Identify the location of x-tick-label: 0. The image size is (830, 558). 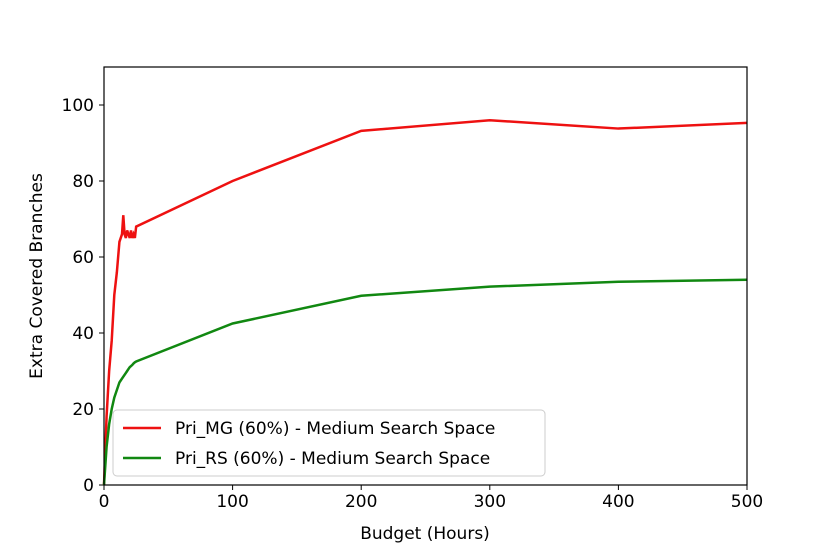
(104, 502).